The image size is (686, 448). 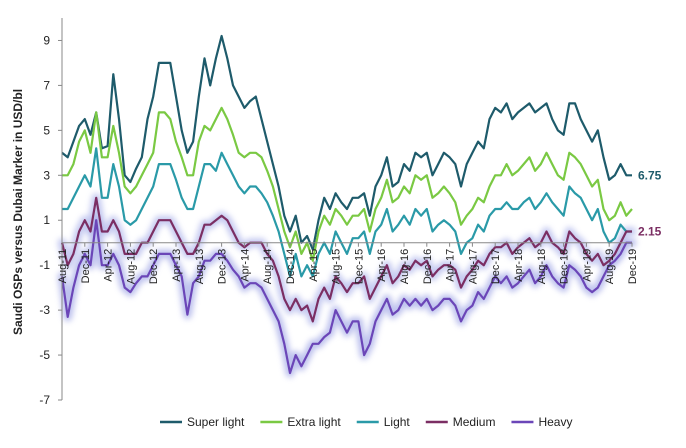 What do you see at coordinates (337, 266) in the screenshot?
I see `x-tick-label: Aug-15` at bounding box center [337, 266].